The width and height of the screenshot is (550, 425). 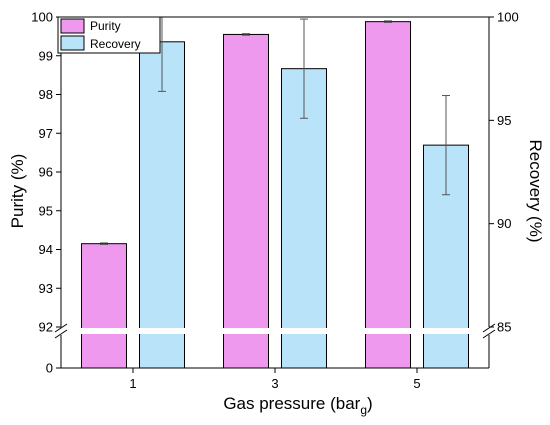 What do you see at coordinates (535, 191) in the screenshot?
I see `right-axis-title: Recovery (%)` at bounding box center [535, 191].